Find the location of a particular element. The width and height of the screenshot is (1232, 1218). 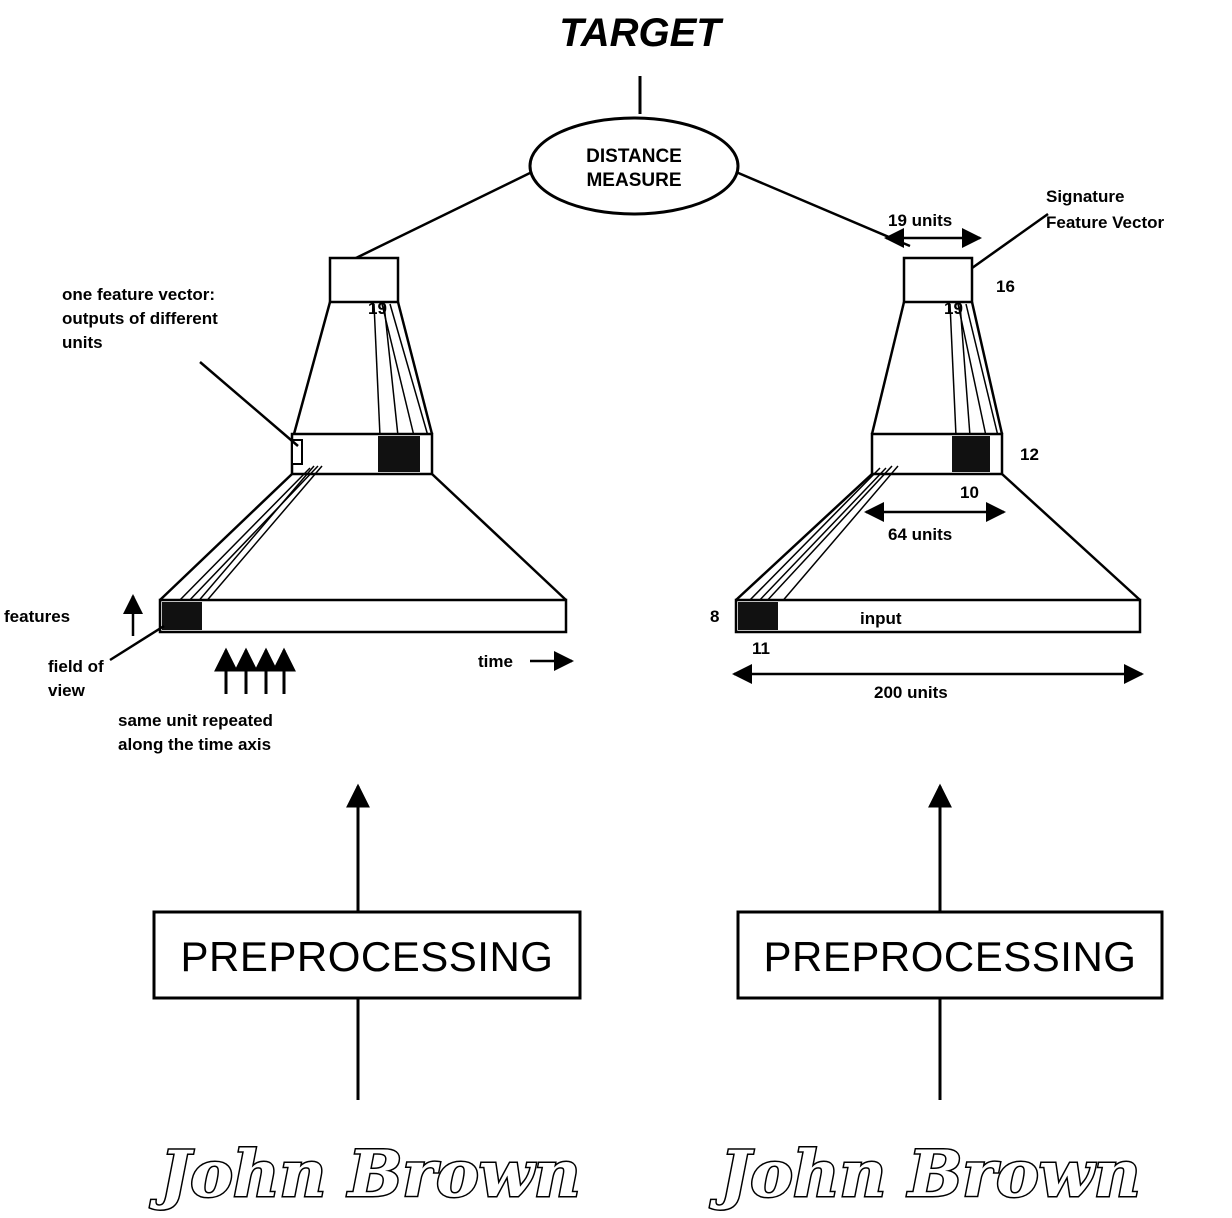

field-of-view-pointer is located at coordinates (137, 643).